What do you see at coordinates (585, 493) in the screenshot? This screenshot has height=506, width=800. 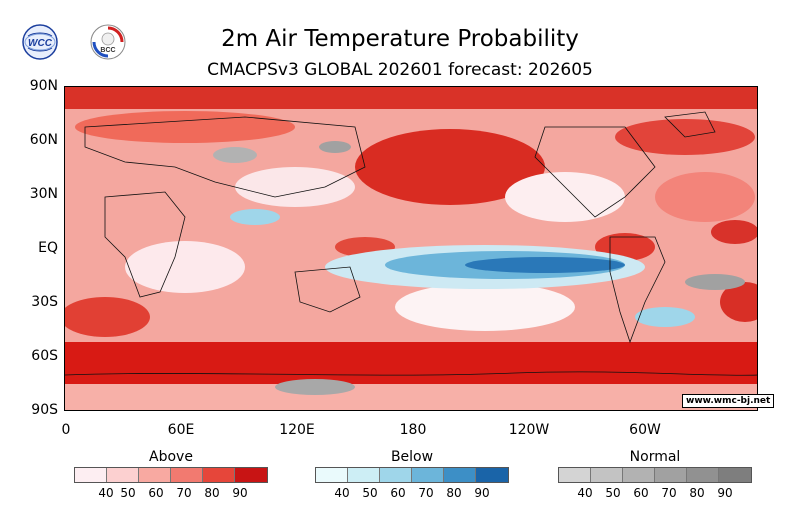 I see `legend-normal-tick: 40` at bounding box center [585, 493].